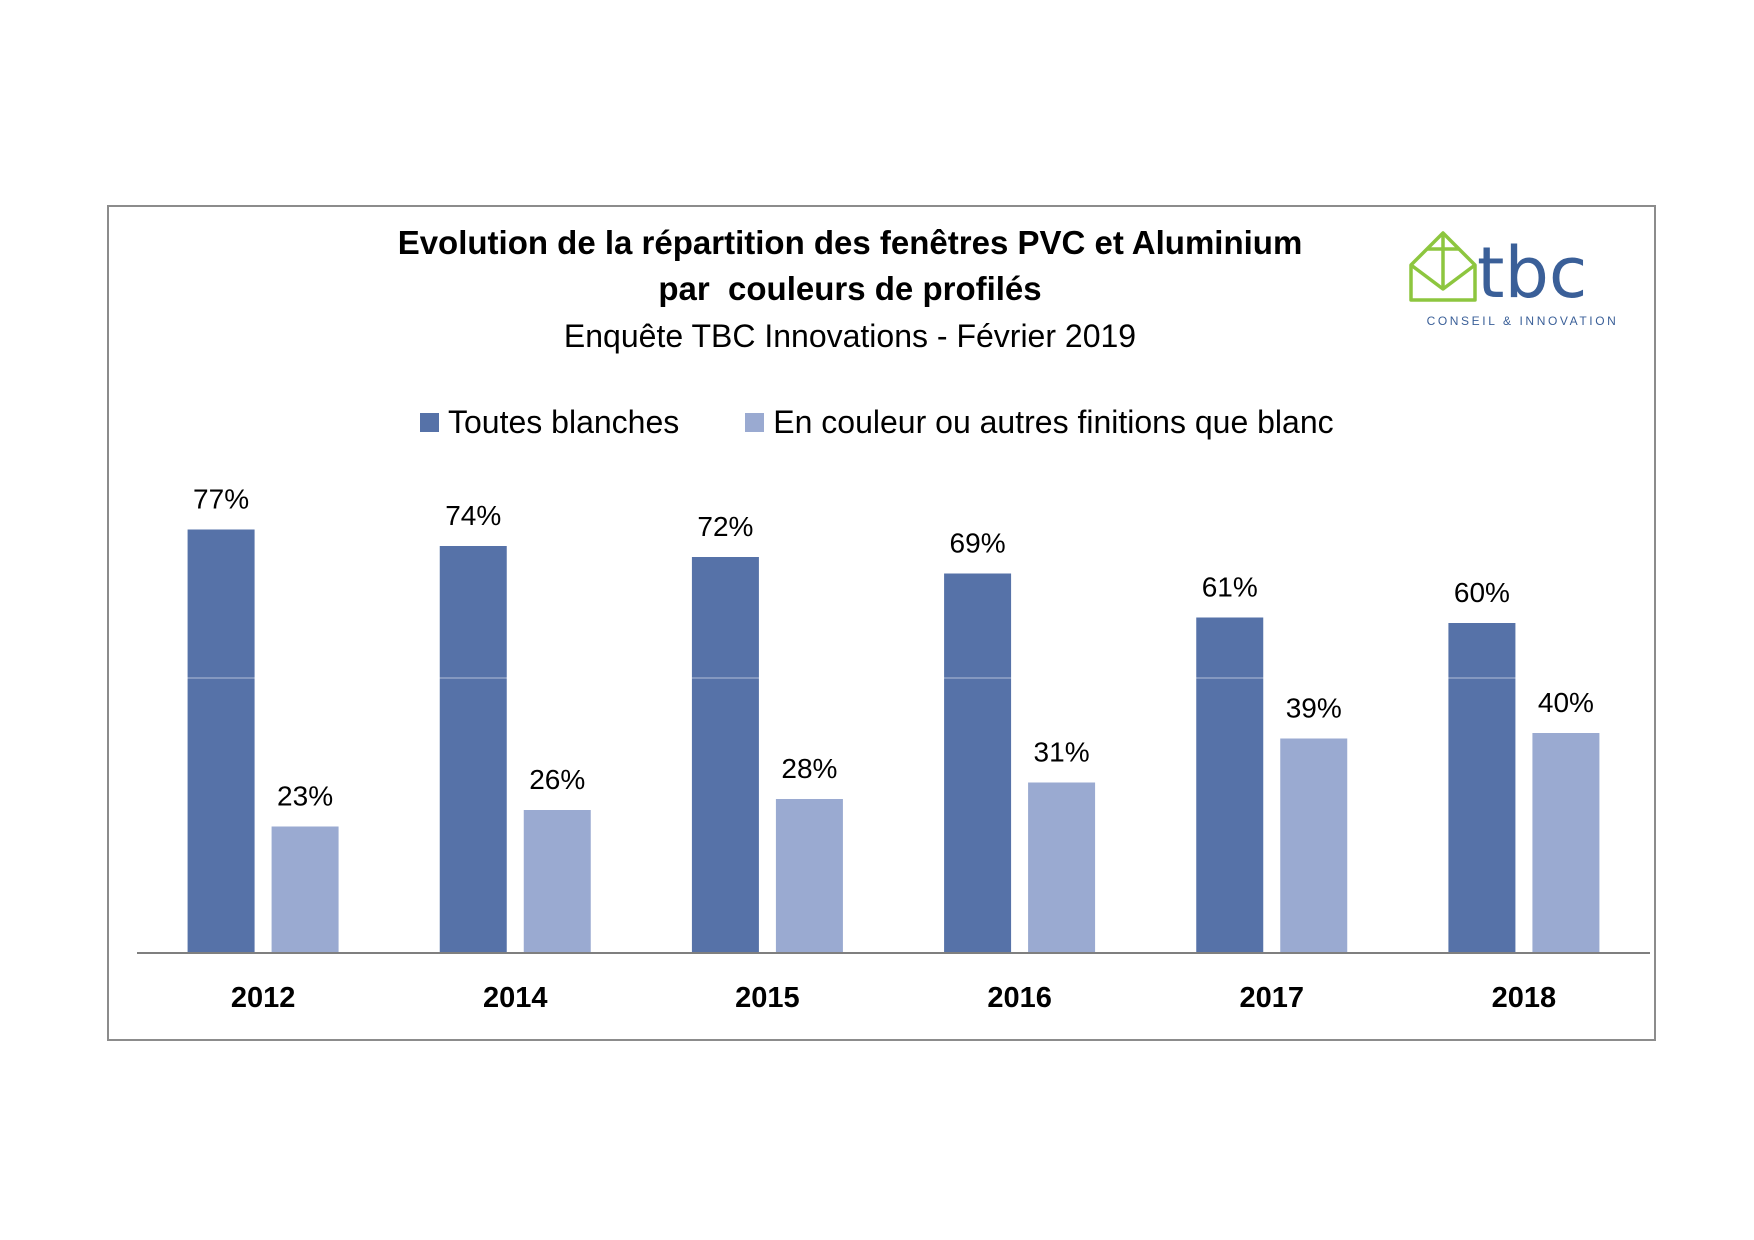  I want to click on x-tick-label-2012: 2012, so click(263, 998).